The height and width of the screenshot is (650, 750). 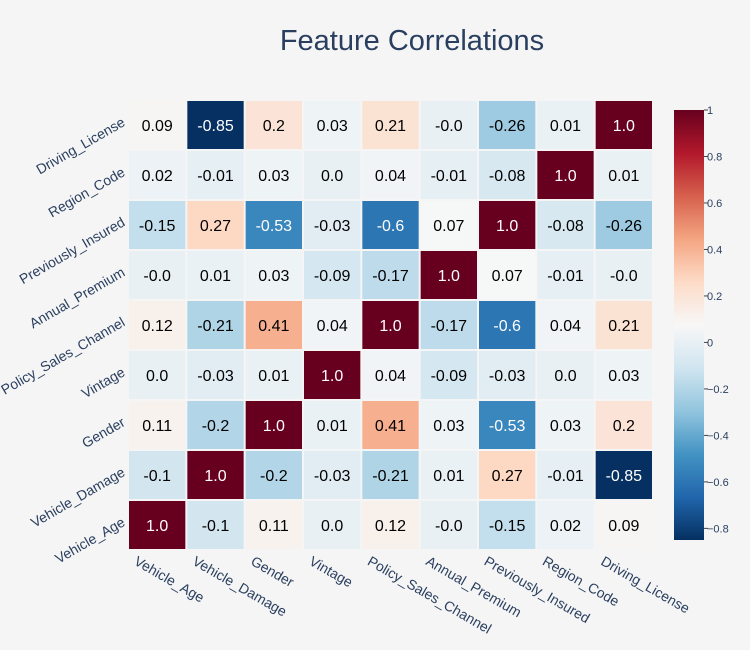 What do you see at coordinates (718, 529) in the screenshot?
I see `colorbar-tick-label: −0.8` at bounding box center [718, 529].